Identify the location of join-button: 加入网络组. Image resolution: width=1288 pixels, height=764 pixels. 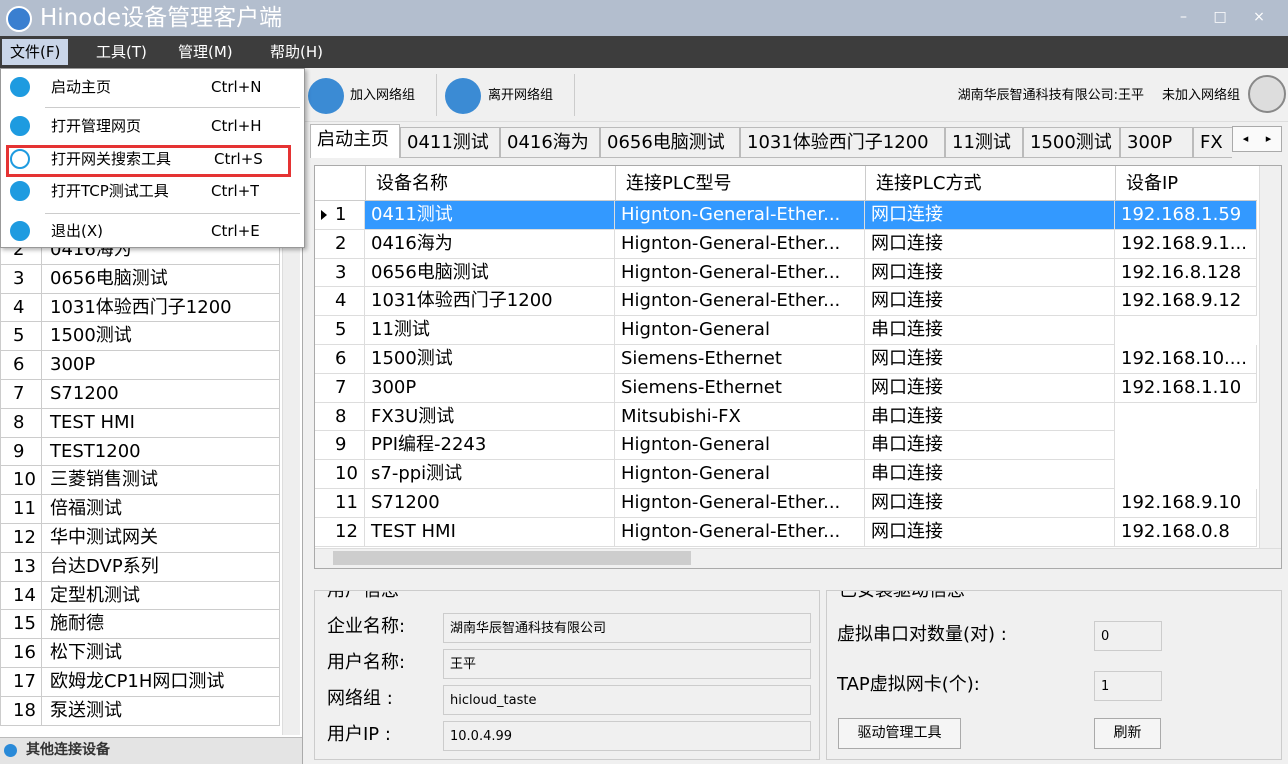
(383, 95).